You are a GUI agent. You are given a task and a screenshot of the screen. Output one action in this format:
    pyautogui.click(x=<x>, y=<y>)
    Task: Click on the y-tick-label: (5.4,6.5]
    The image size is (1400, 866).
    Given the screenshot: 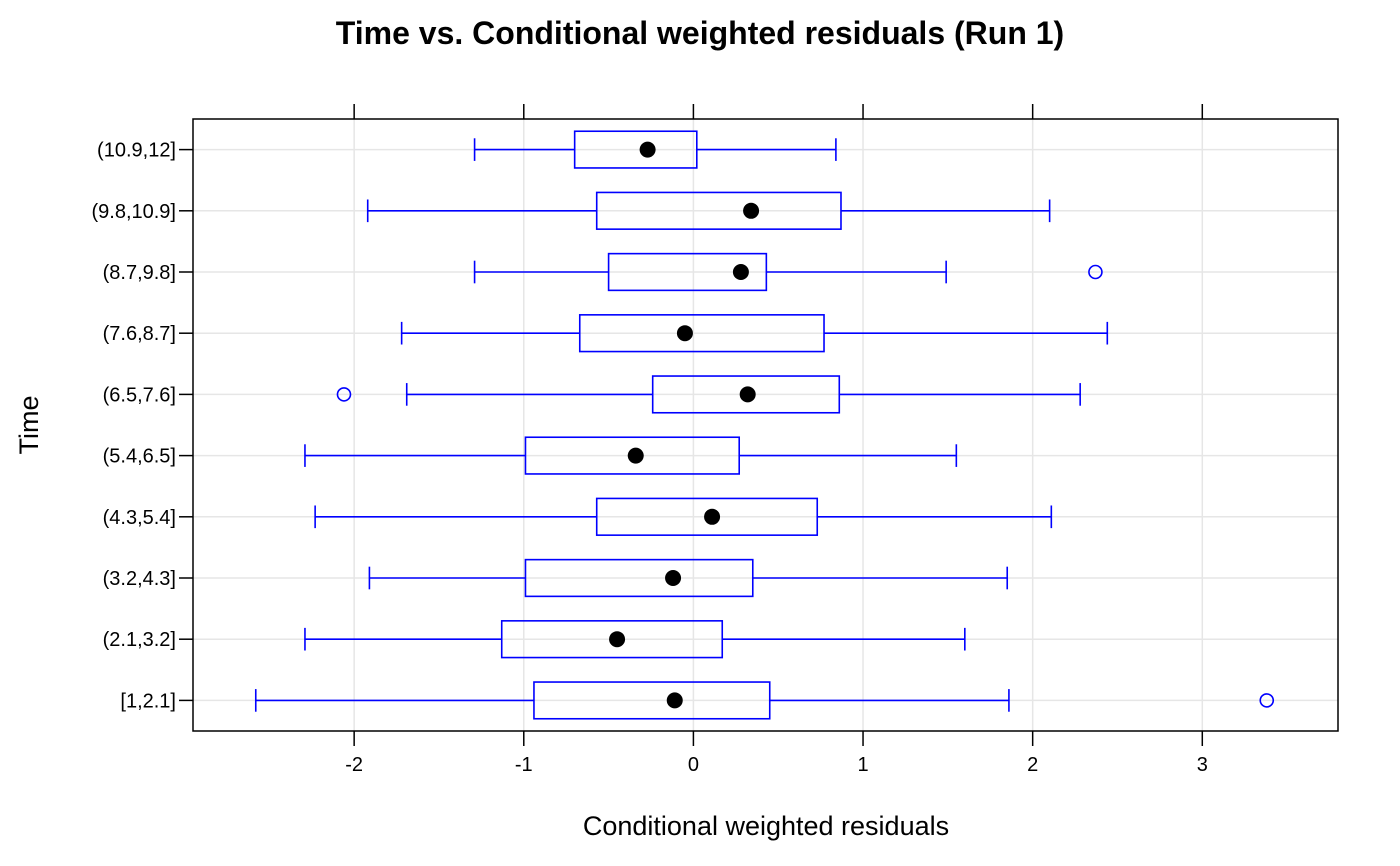 What is the action you would take?
    pyautogui.click(x=139, y=457)
    